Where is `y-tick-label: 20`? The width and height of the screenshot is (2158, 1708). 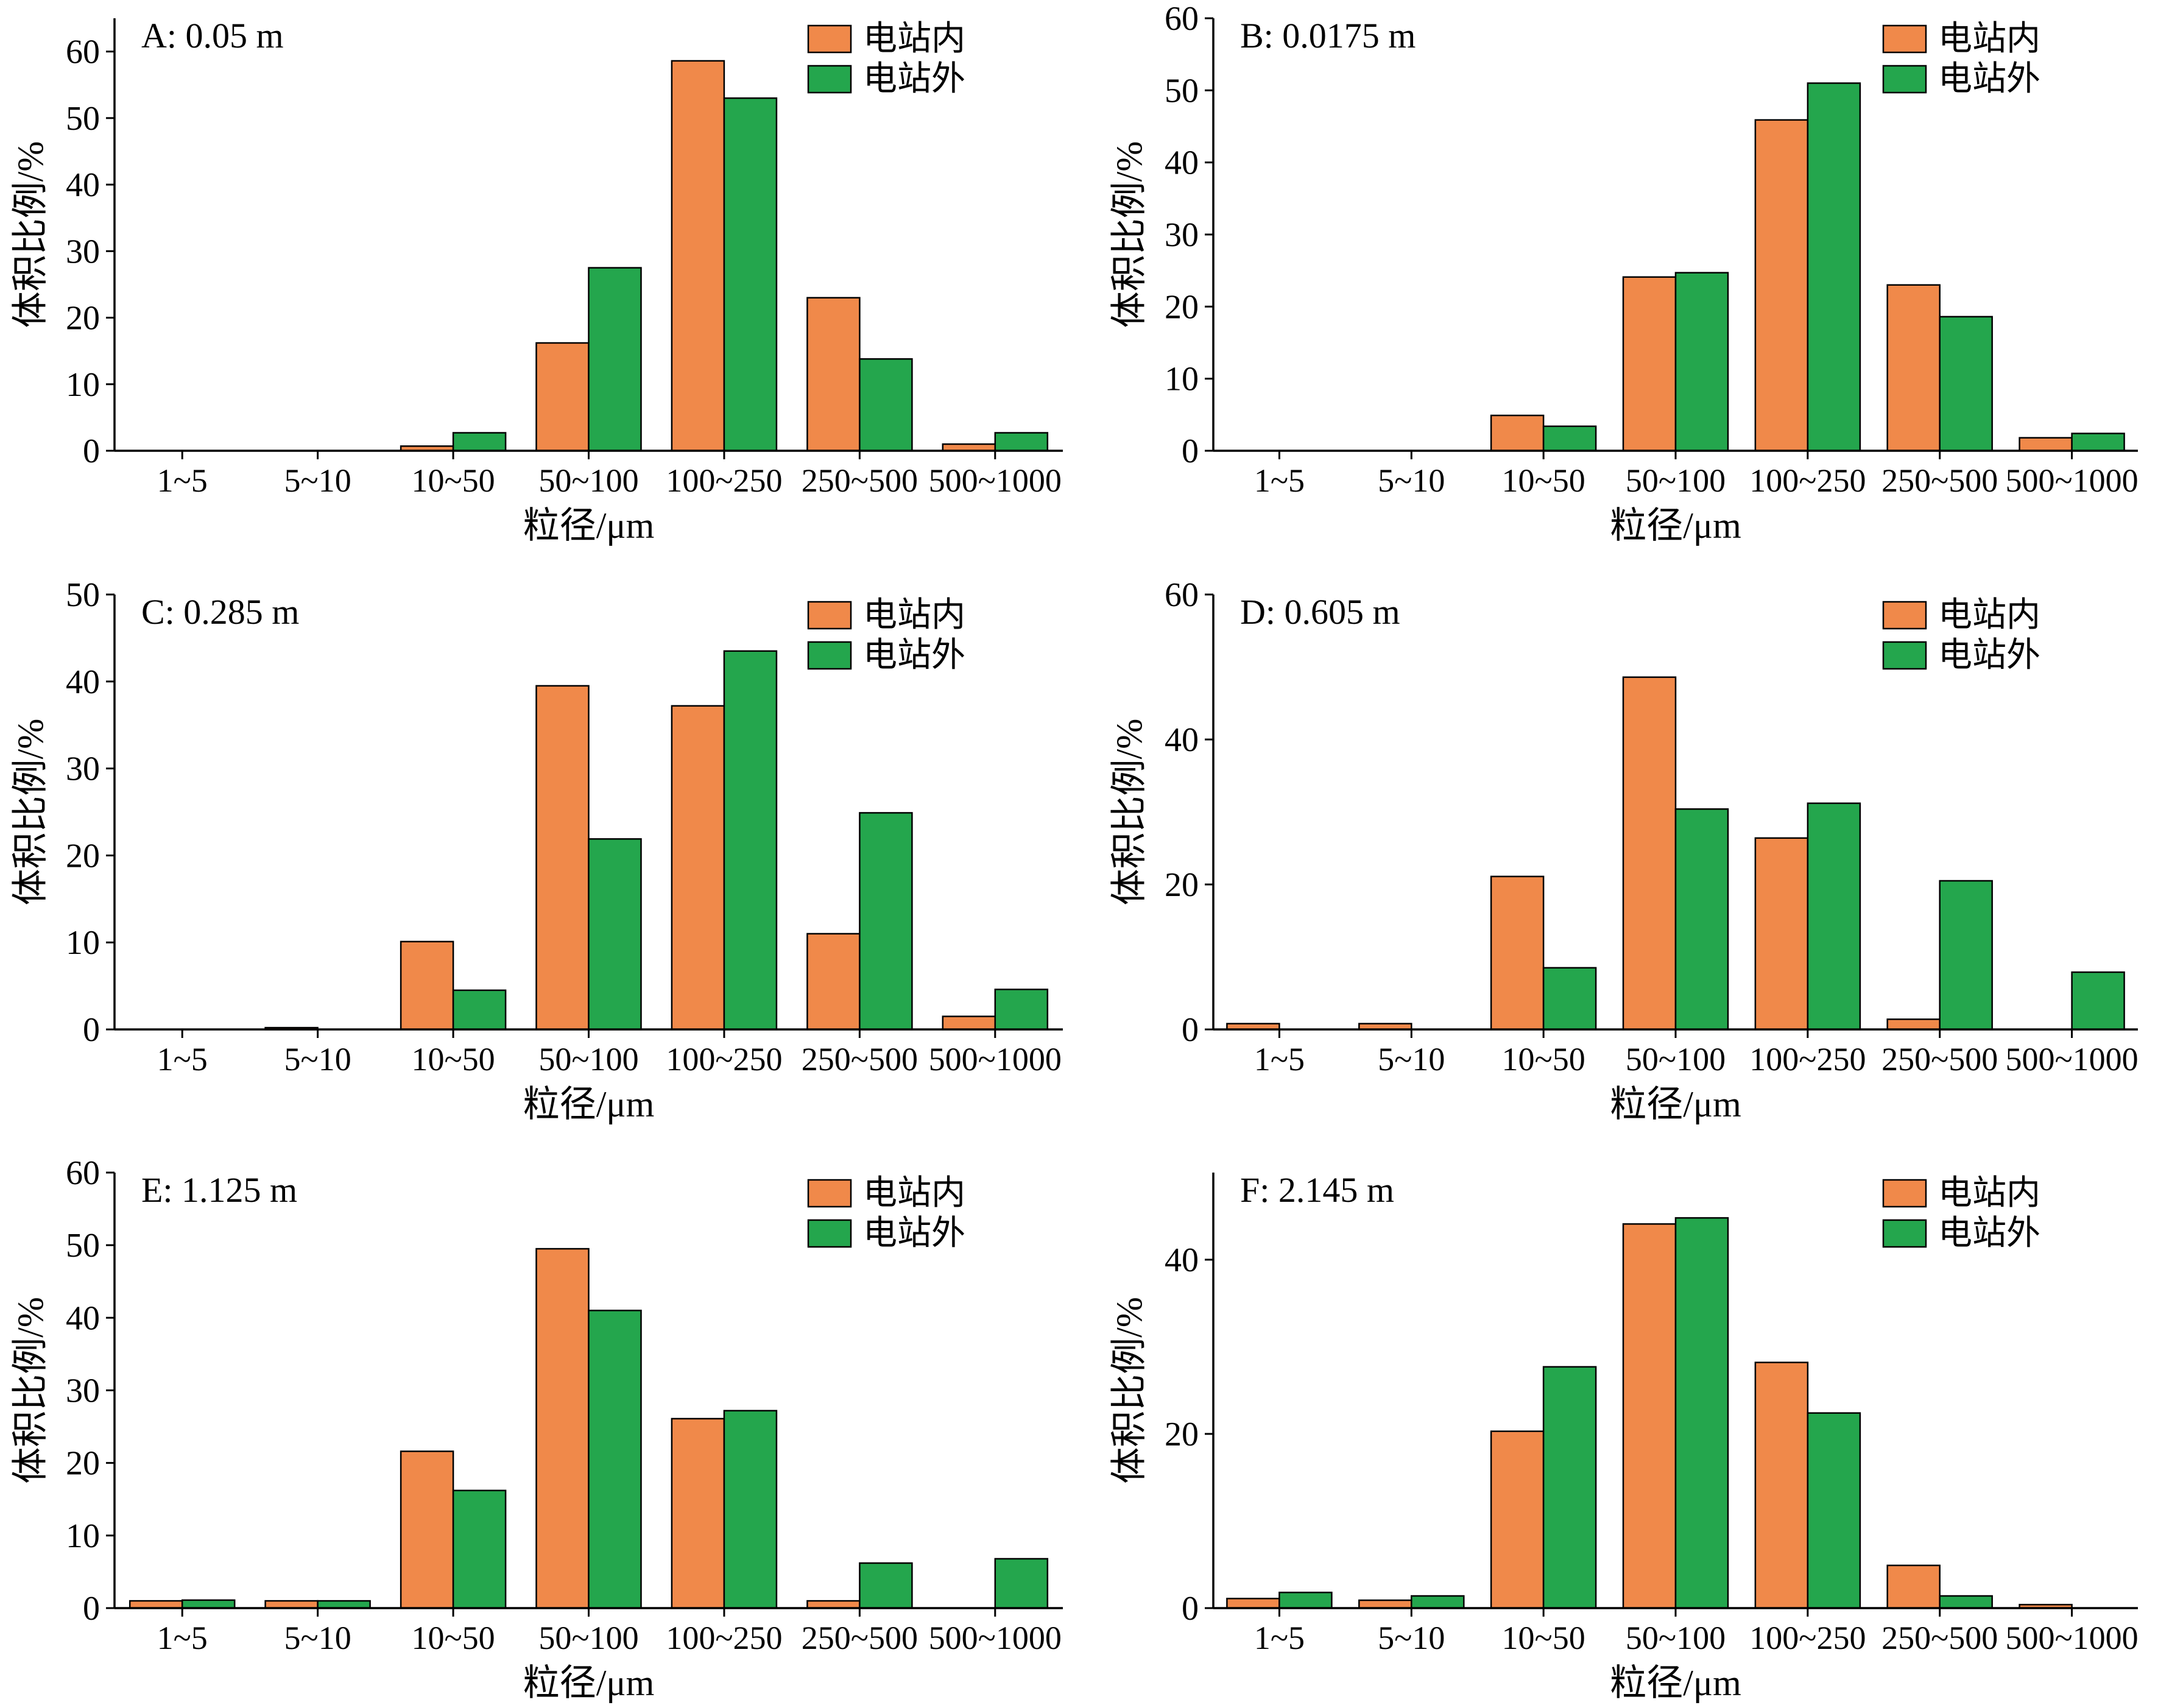
y-tick-label: 20 is located at coordinates (83, 318).